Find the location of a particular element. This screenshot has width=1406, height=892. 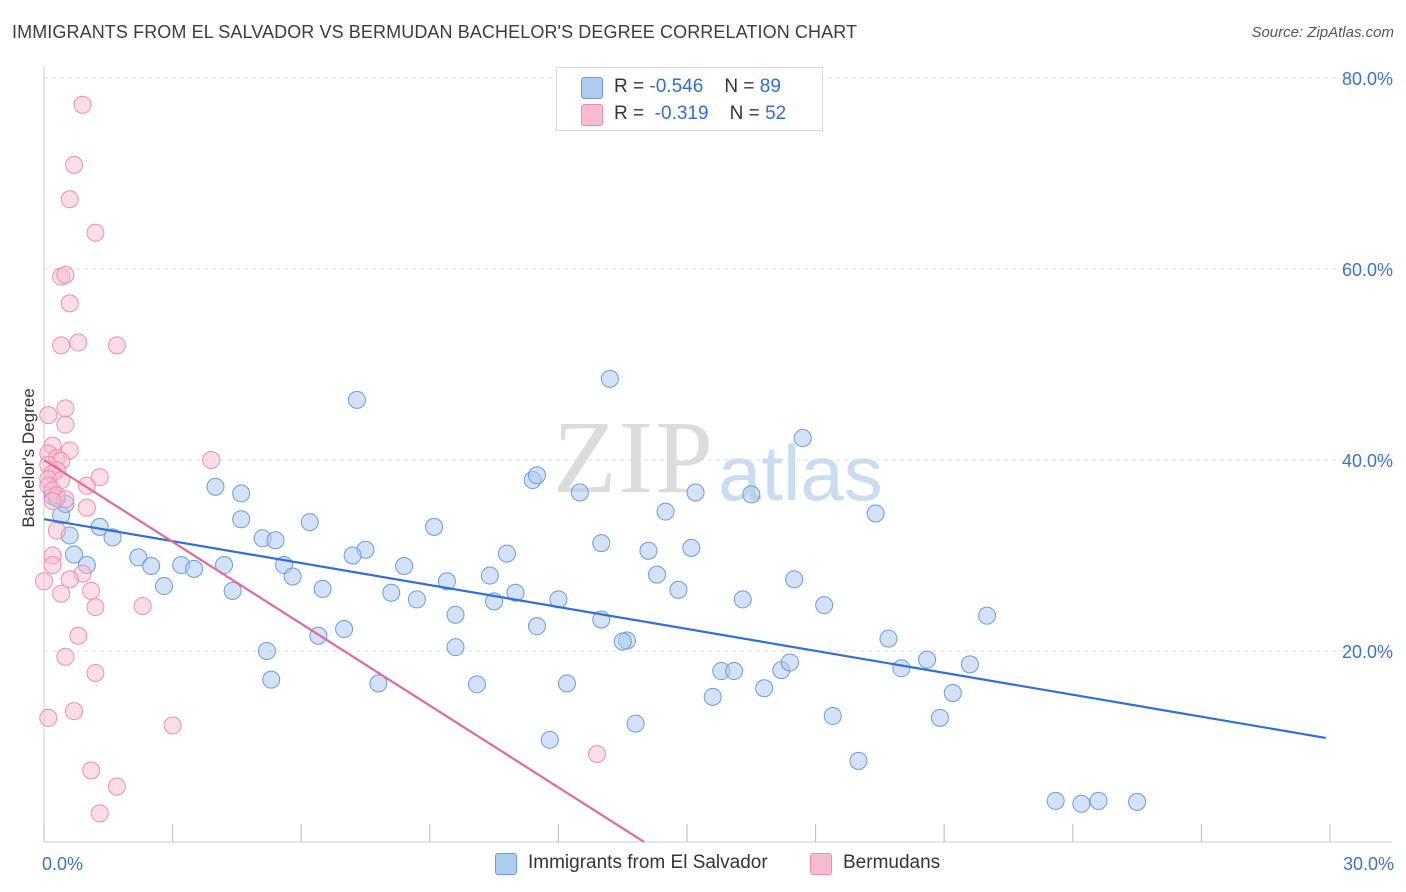

legend-n-value: 89 is located at coordinates (770, 86).